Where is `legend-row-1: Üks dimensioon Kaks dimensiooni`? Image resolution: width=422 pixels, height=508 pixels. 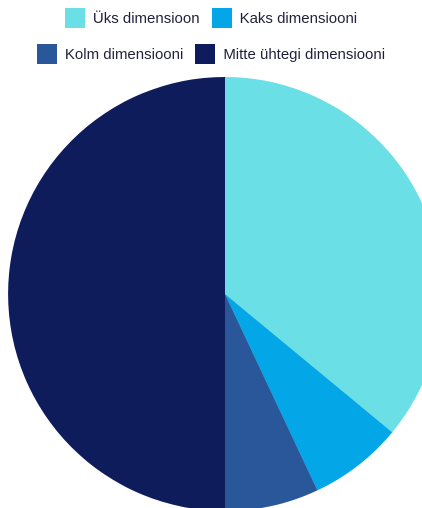
legend-row-1: Üks dimensioon Kaks dimensiooni is located at coordinates (211, 18).